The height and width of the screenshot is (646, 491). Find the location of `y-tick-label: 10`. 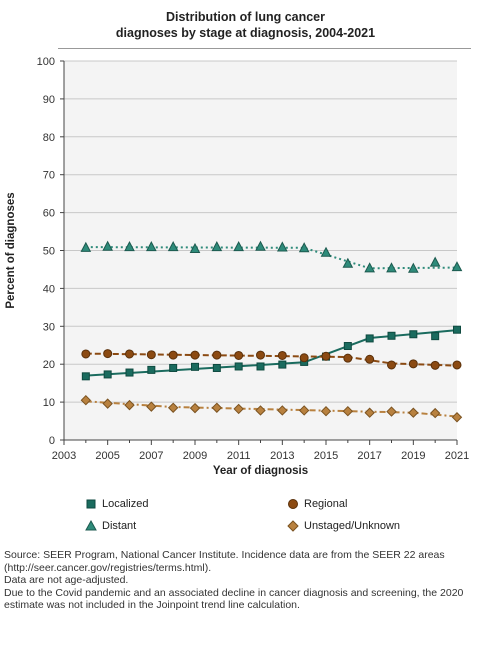

y-tick-label: 10 is located at coordinates (49, 403).